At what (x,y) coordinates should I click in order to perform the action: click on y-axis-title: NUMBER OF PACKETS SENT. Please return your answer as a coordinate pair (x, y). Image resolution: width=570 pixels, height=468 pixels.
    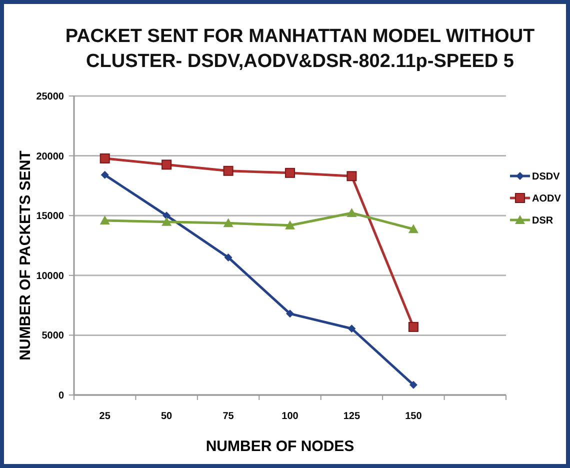
    Looking at the image, I should click on (25, 255).